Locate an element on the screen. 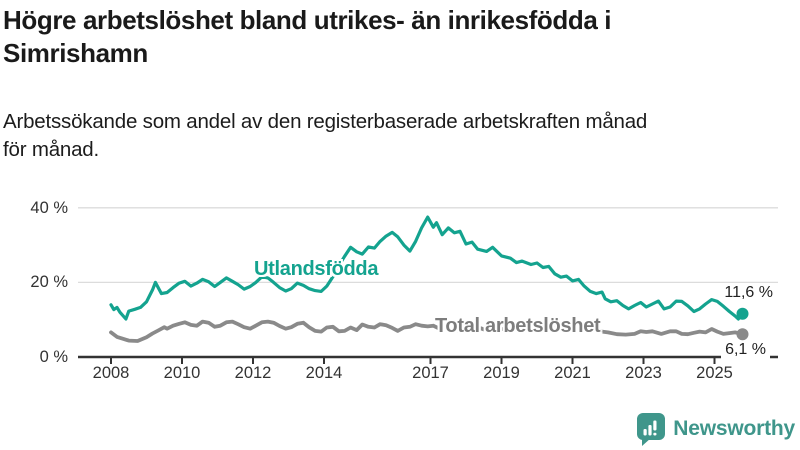  x-tick-label-2023: 2023 is located at coordinates (643, 373).